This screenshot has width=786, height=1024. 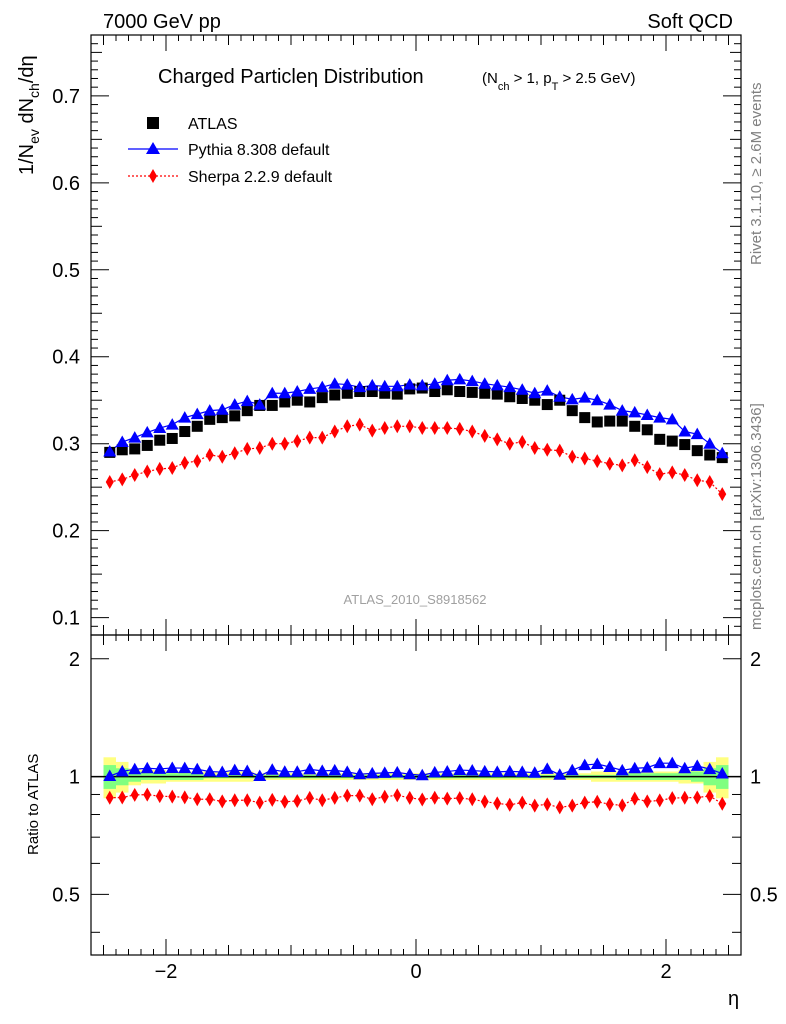 What do you see at coordinates (74, 778) in the screenshot?
I see `ratio-y-tick-label: 1` at bounding box center [74, 778].